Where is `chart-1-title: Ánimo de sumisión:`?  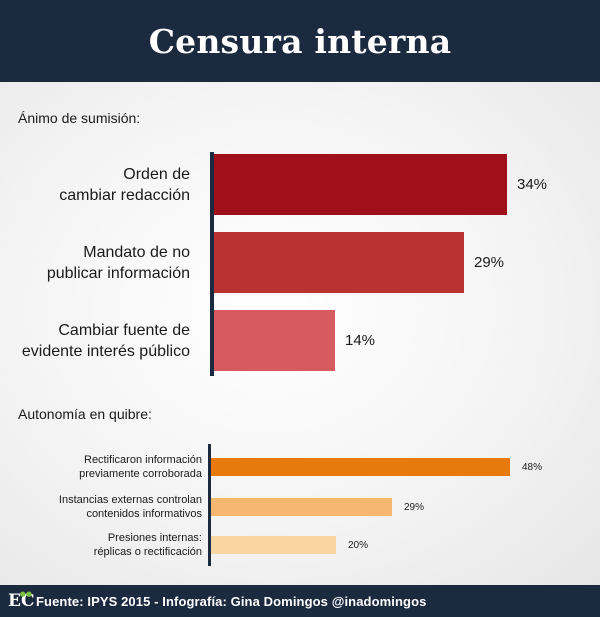
chart-1-title: Ánimo de sumisión: is located at coordinates (79, 118).